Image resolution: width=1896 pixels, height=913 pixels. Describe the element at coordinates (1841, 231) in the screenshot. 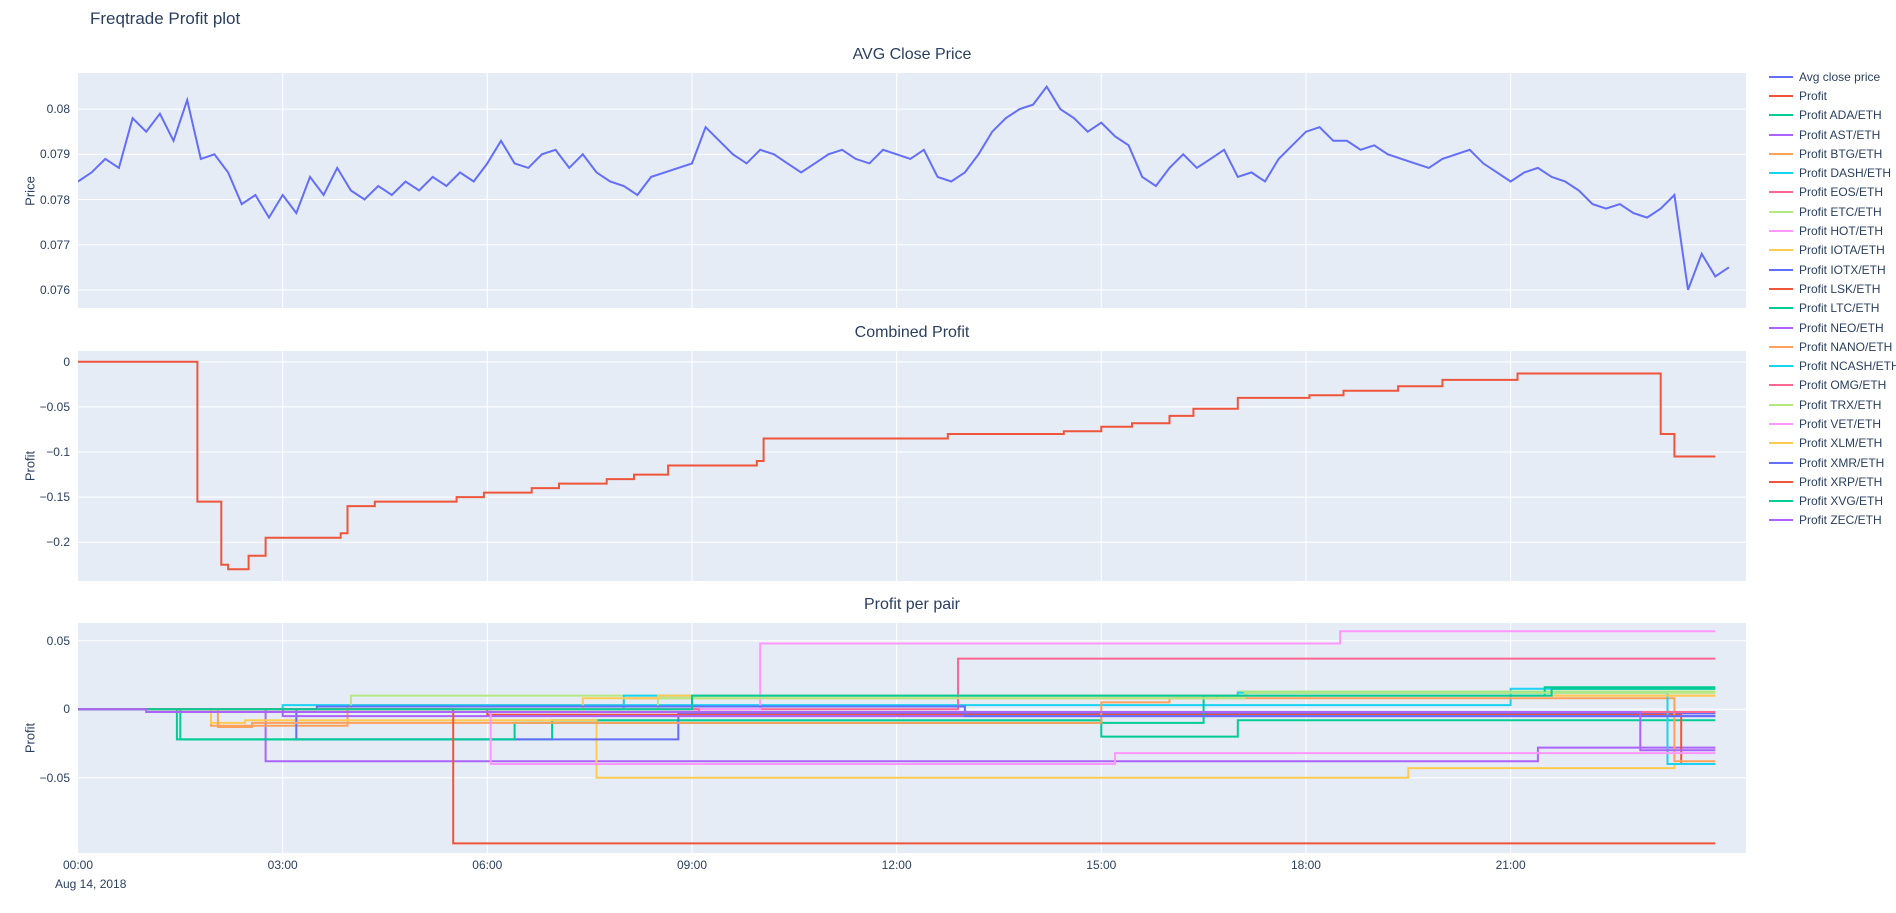

I see `legend-label: Profit HOT/ETH` at that location.